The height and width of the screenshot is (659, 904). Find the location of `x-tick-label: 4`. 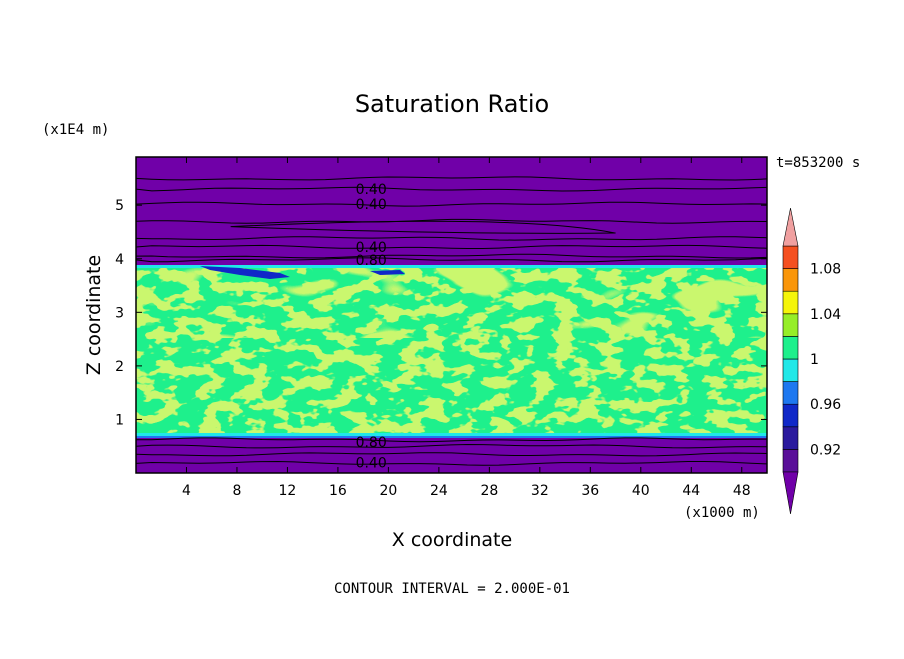

x-tick-label: 4 is located at coordinates (186, 491).